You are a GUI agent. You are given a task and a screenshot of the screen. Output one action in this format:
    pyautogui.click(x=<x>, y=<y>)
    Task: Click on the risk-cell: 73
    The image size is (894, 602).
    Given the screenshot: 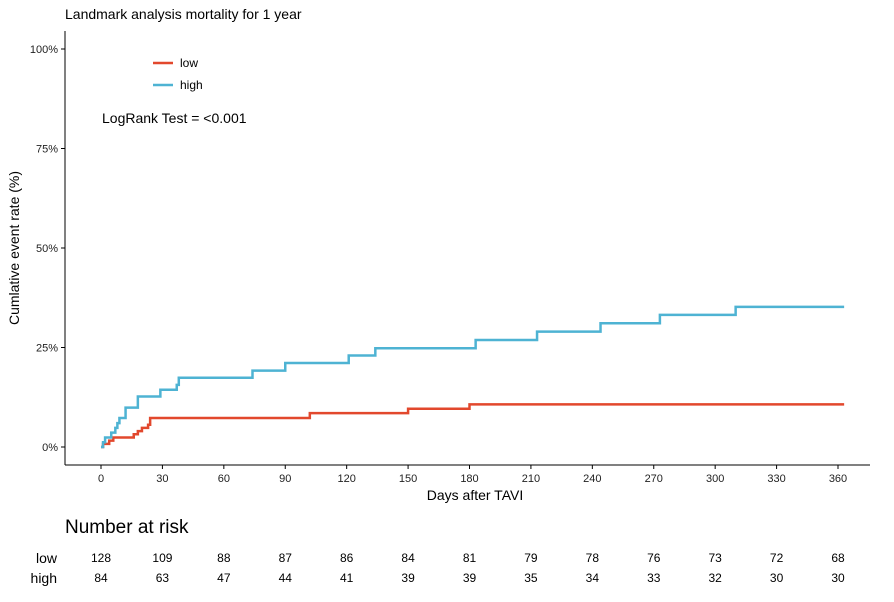 What is the action you would take?
    pyautogui.click(x=715, y=558)
    